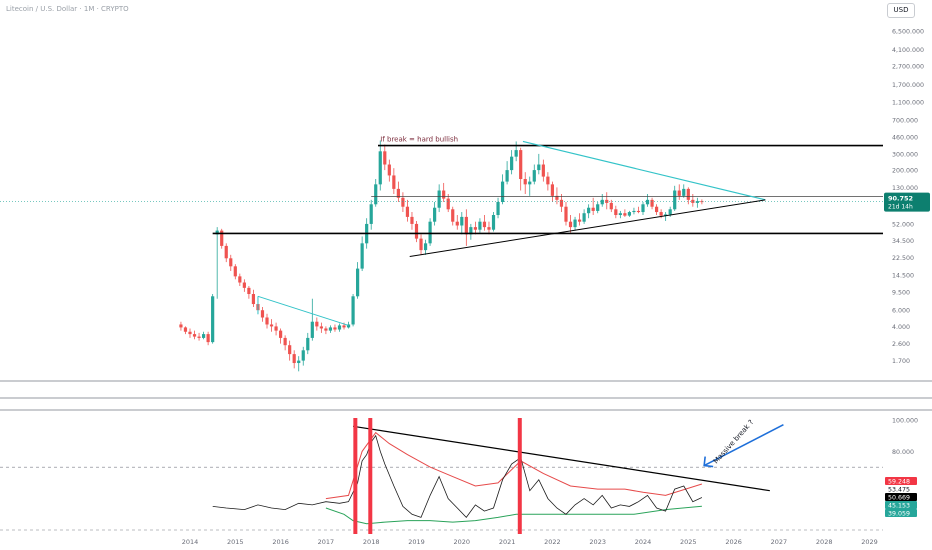 The height and width of the screenshot is (550, 932). What do you see at coordinates (908, 102) in the screenshot?
I see `price-tick-label: 1,100.000` at bounding box center [908, 102].